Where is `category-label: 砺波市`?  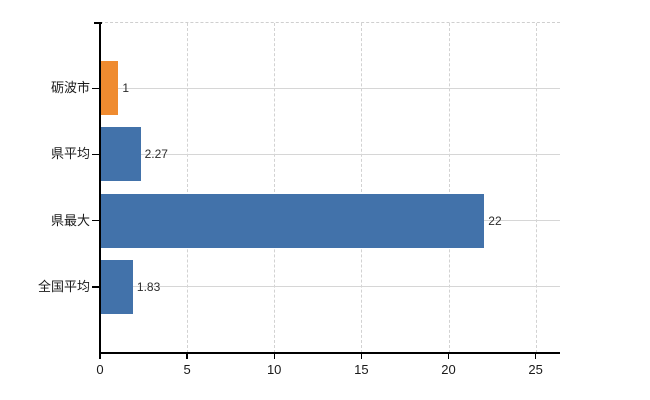 category-label: 砺波市 is located at coordinates (70, 88).